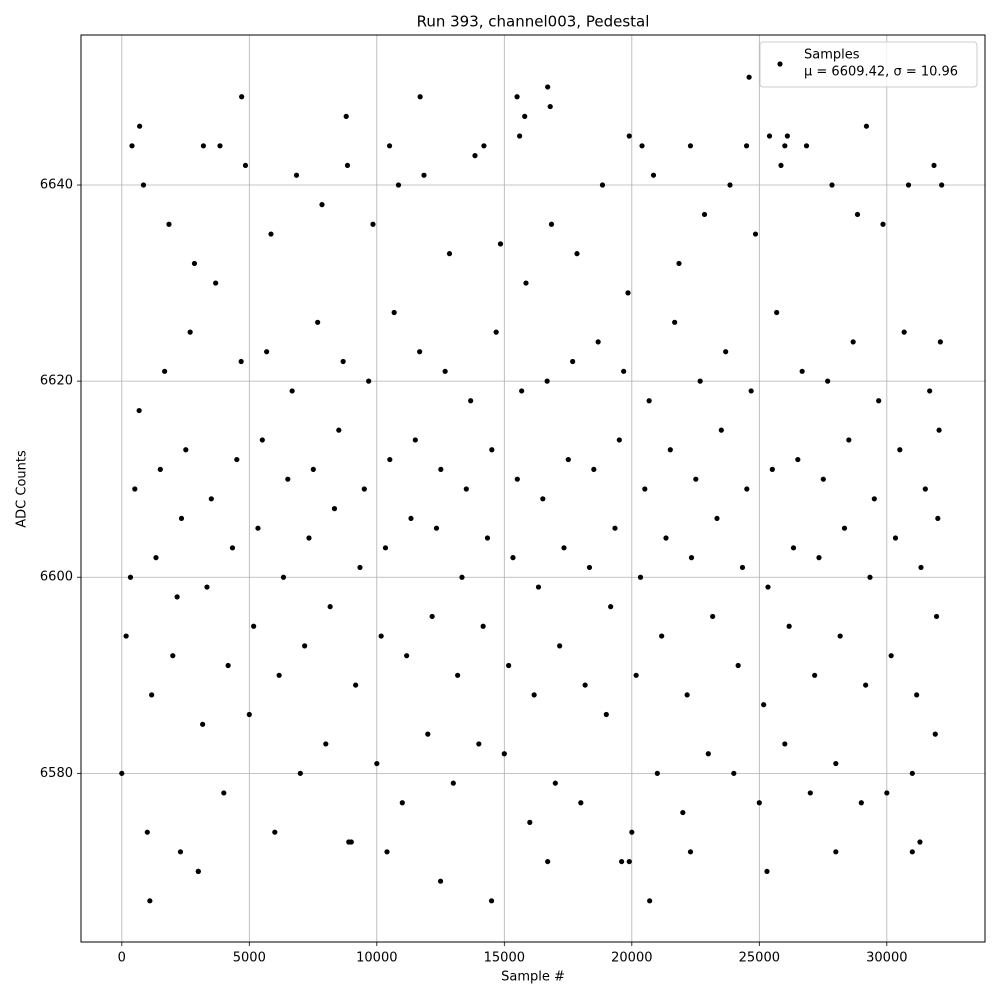 The width and height of the screenshot is (1000, 1004). What do you see at coordinates (22, 489) in the screenshot?
I see `y-axis-label: ADC Counts` at bounding box center [22, 489].